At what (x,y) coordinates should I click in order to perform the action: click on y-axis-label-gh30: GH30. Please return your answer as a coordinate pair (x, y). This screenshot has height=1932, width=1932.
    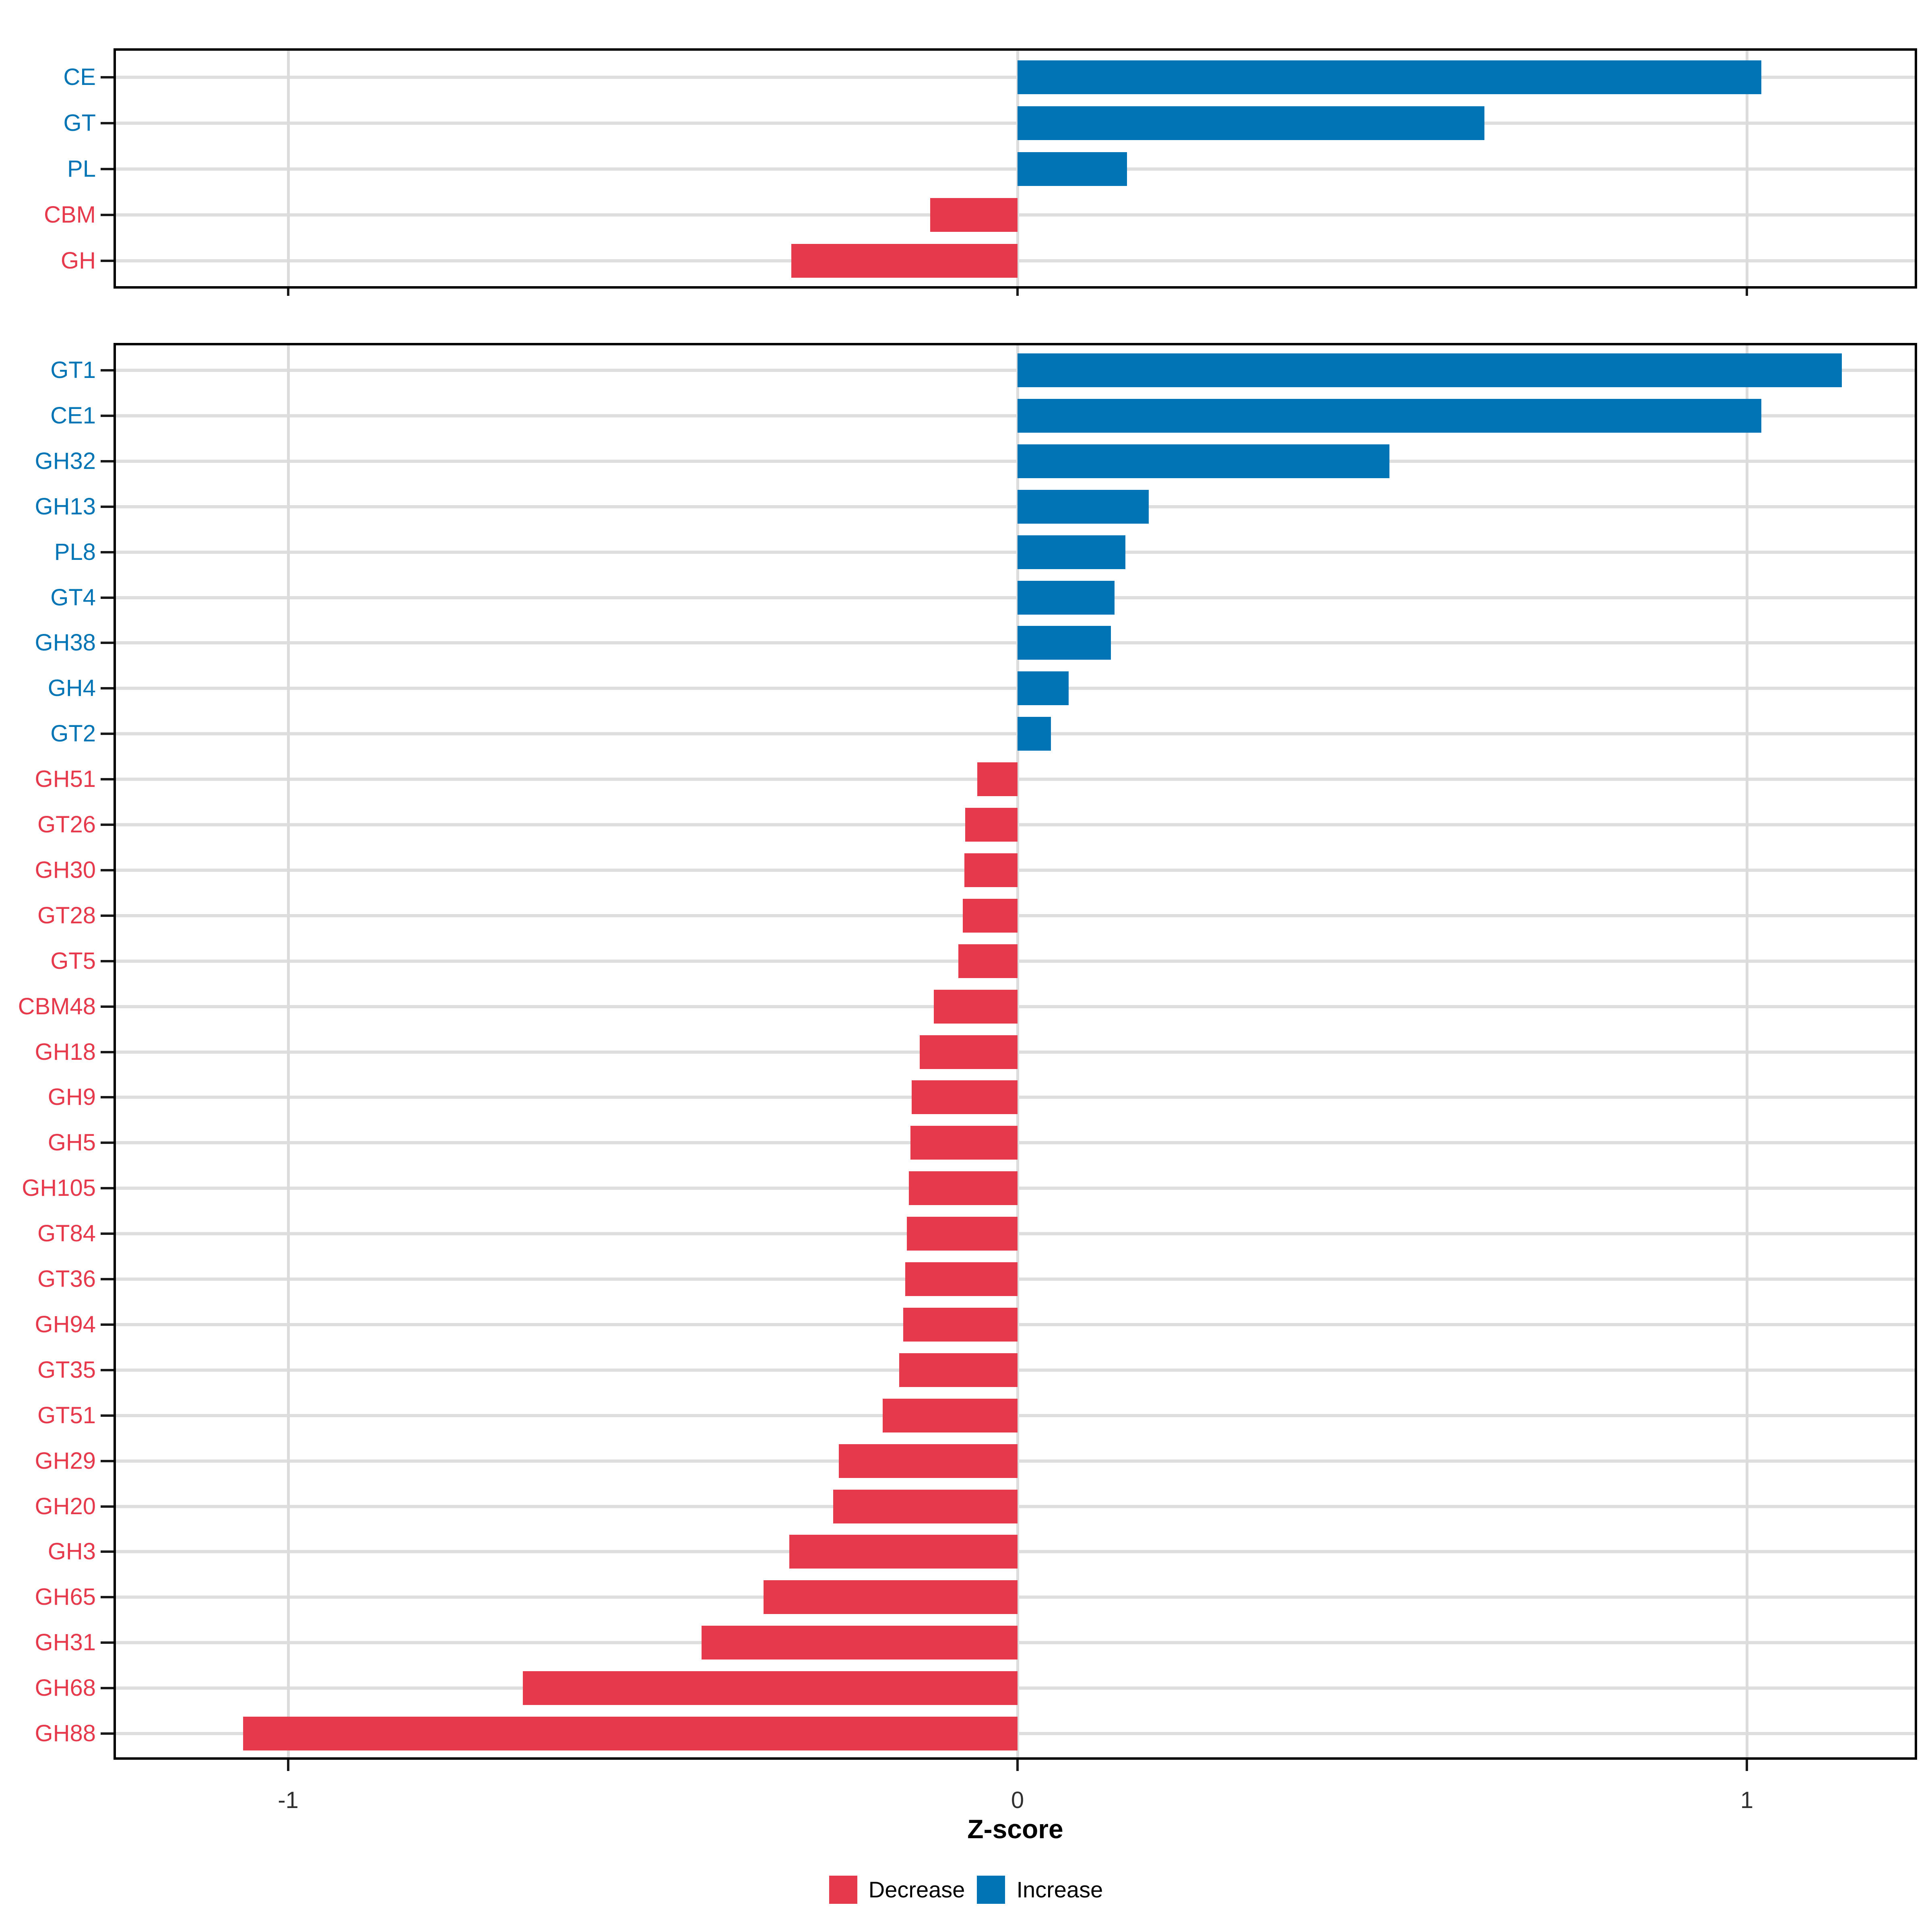
    Looking at the image, I should click on (65, 870).